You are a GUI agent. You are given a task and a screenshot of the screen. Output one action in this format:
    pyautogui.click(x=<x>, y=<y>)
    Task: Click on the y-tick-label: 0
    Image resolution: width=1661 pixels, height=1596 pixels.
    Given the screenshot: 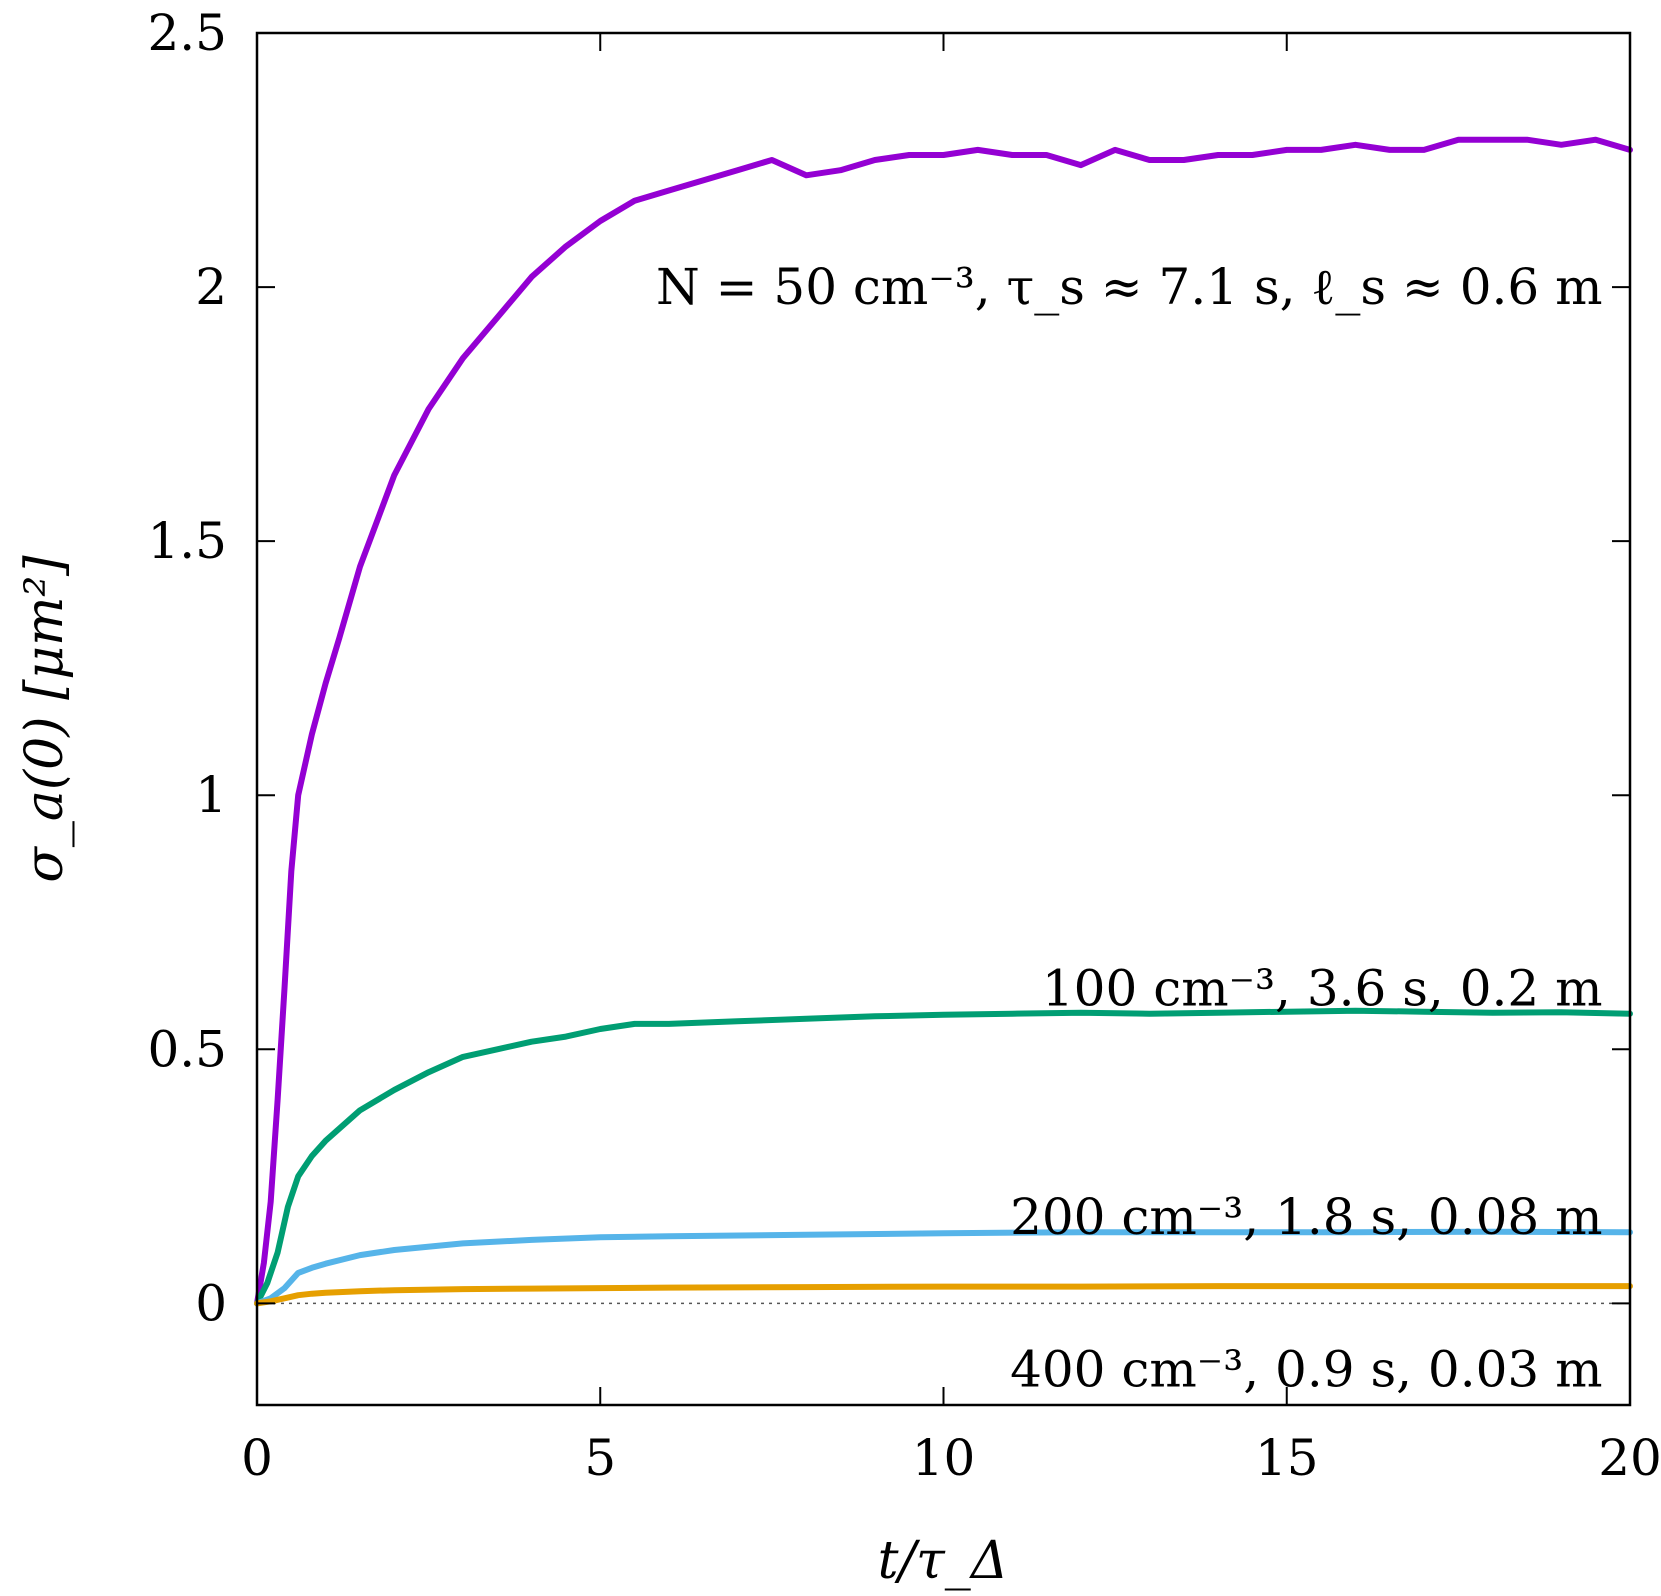 What is the action you would take?
    pyautogui.click(x=211, y=1303)
    